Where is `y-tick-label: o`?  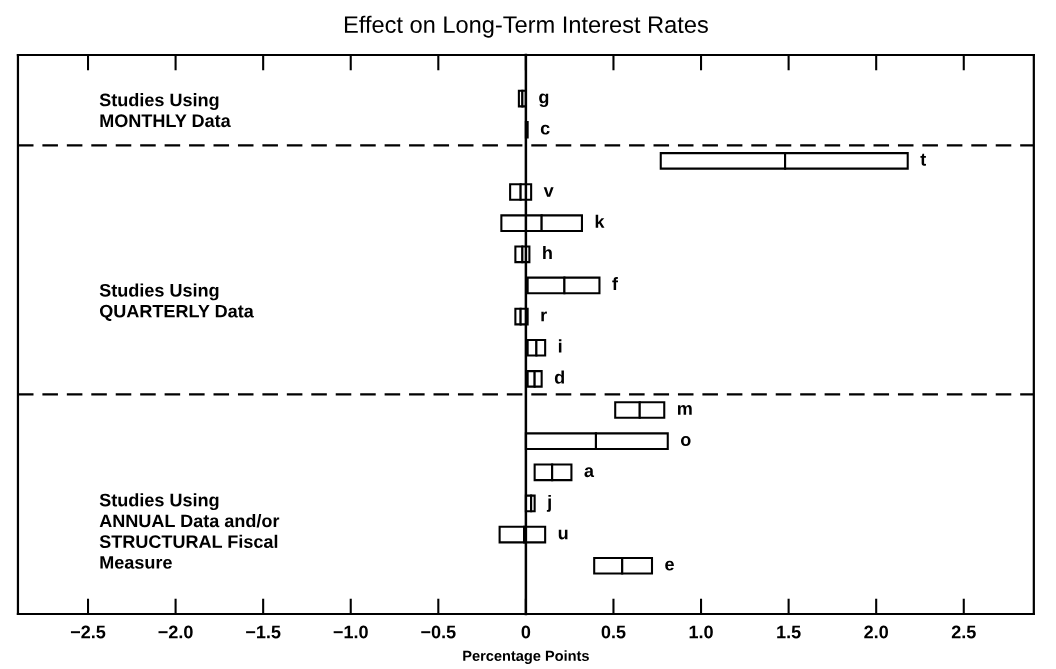
y-tick-label: o is located at coordinates (685, 441).